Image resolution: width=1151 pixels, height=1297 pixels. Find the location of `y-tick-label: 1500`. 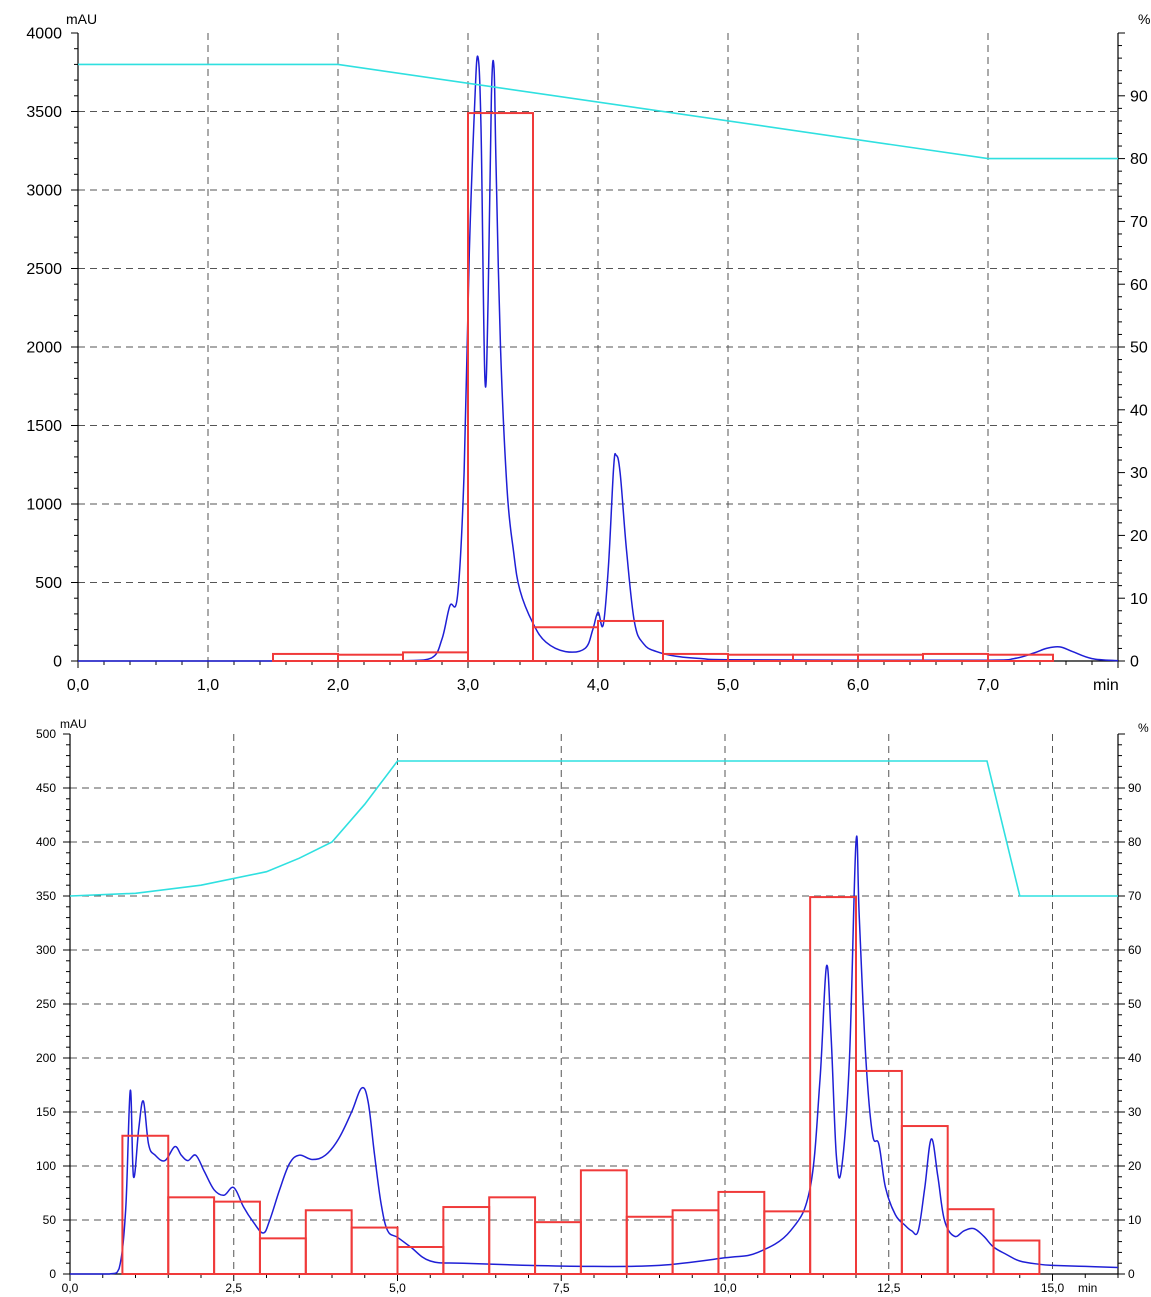

y-tick-label: 1500 is located at coordinates (44, 426).